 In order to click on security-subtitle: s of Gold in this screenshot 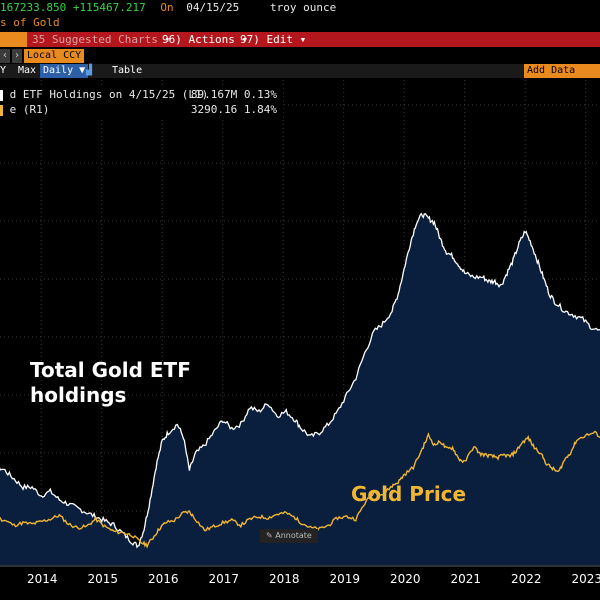, I will do `click(30, 22)`.